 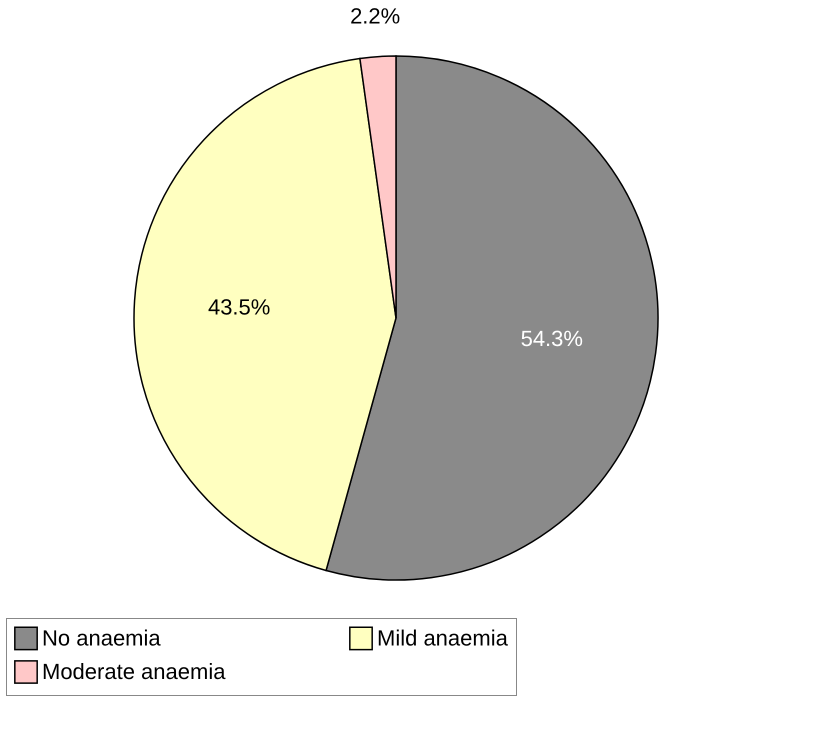 What do you see at coordinates (551, 339) in the screenshot?
I see `data-label: 54.3%` at bounding box center [551, 339].